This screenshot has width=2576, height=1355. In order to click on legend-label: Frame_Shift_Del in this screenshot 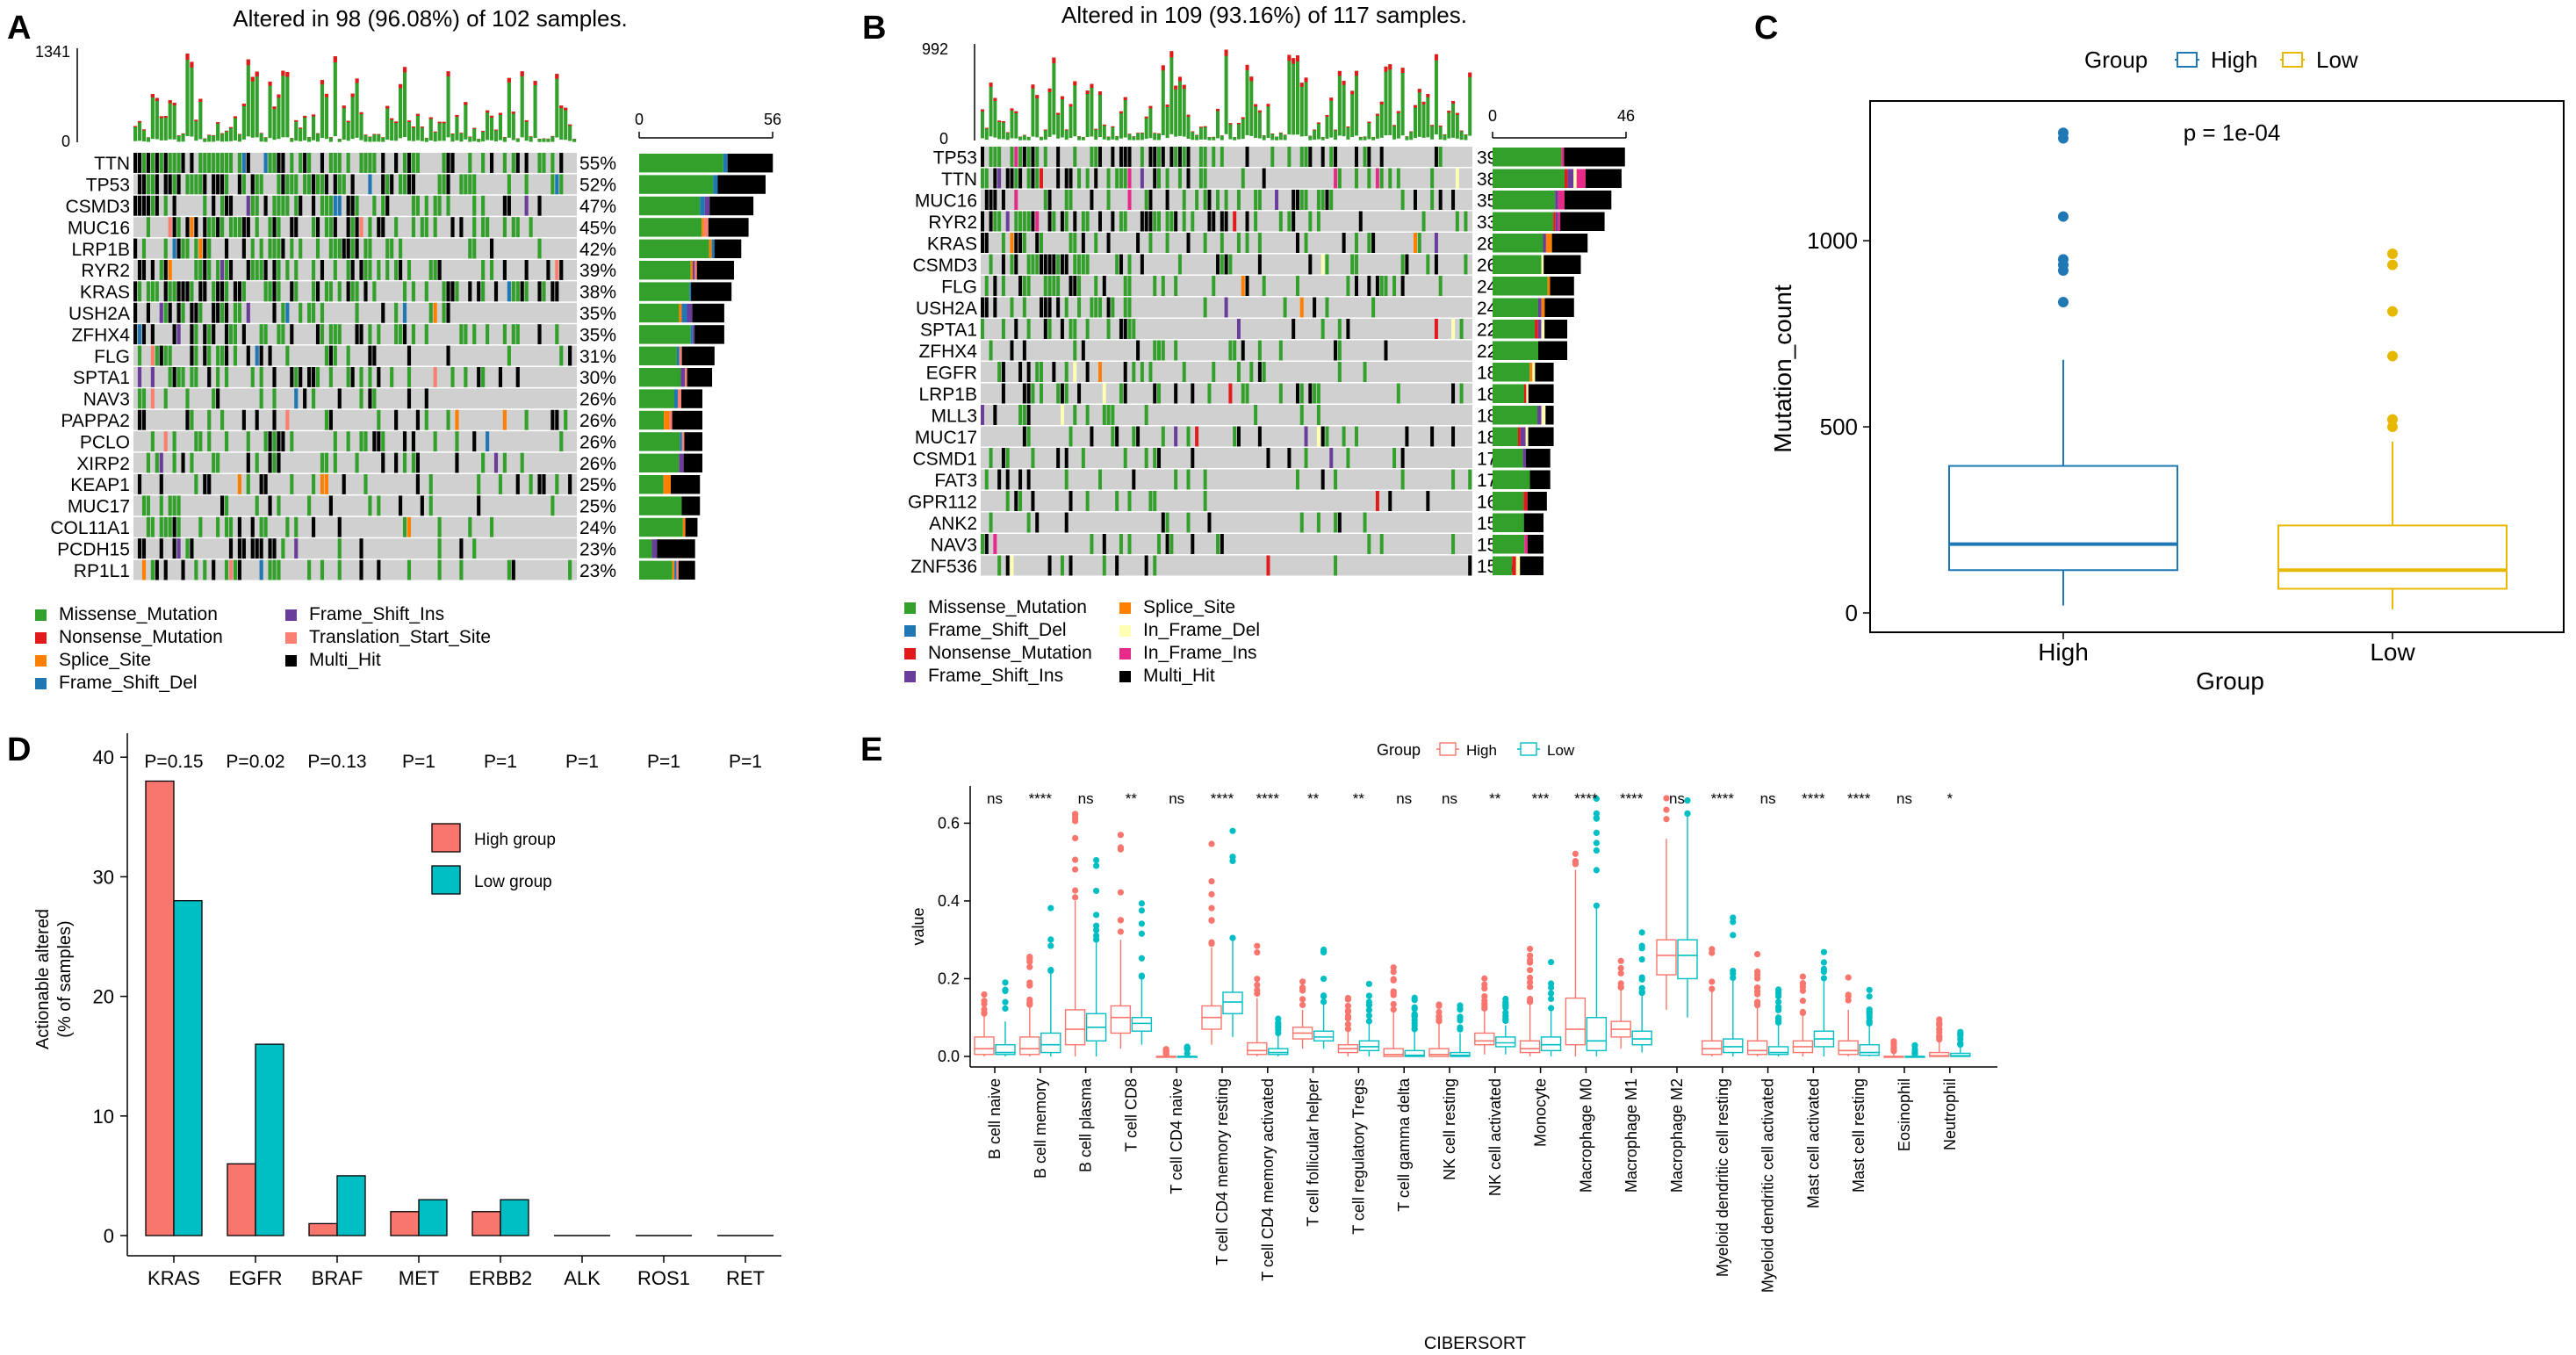, I will do `click(997, 630)`.